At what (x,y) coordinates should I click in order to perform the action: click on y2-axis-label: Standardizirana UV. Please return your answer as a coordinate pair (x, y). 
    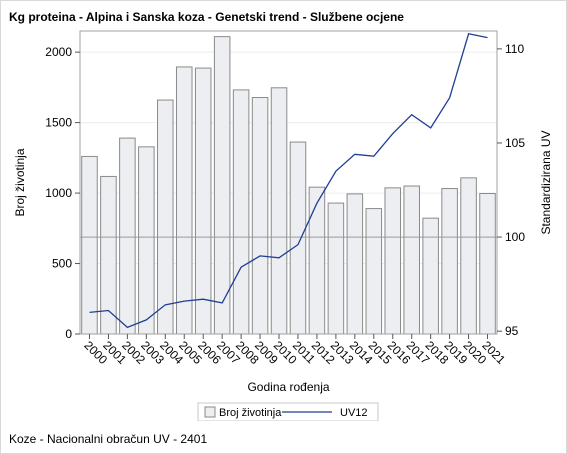
    Looking at the image, I should click on (546, 182).